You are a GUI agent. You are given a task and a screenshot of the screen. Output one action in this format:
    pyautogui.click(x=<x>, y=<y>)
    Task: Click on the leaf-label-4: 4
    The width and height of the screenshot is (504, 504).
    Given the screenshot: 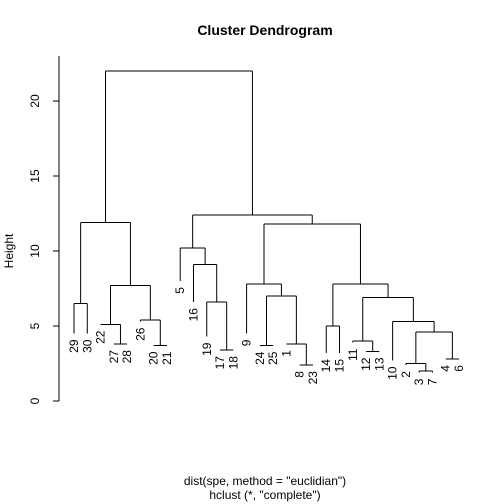 What is the action you would take?
    pyautogui.click(x=446, y=368)
    